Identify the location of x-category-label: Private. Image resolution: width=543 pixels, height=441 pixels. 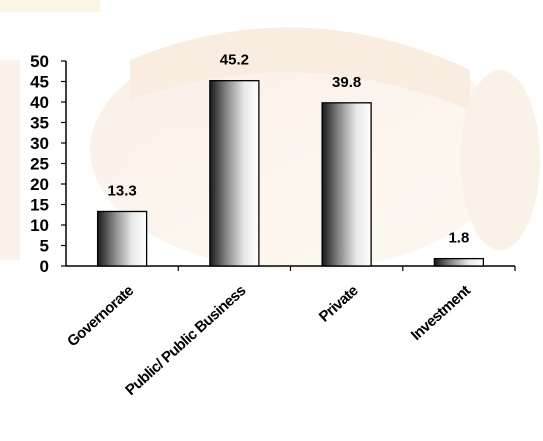
(339, 303).